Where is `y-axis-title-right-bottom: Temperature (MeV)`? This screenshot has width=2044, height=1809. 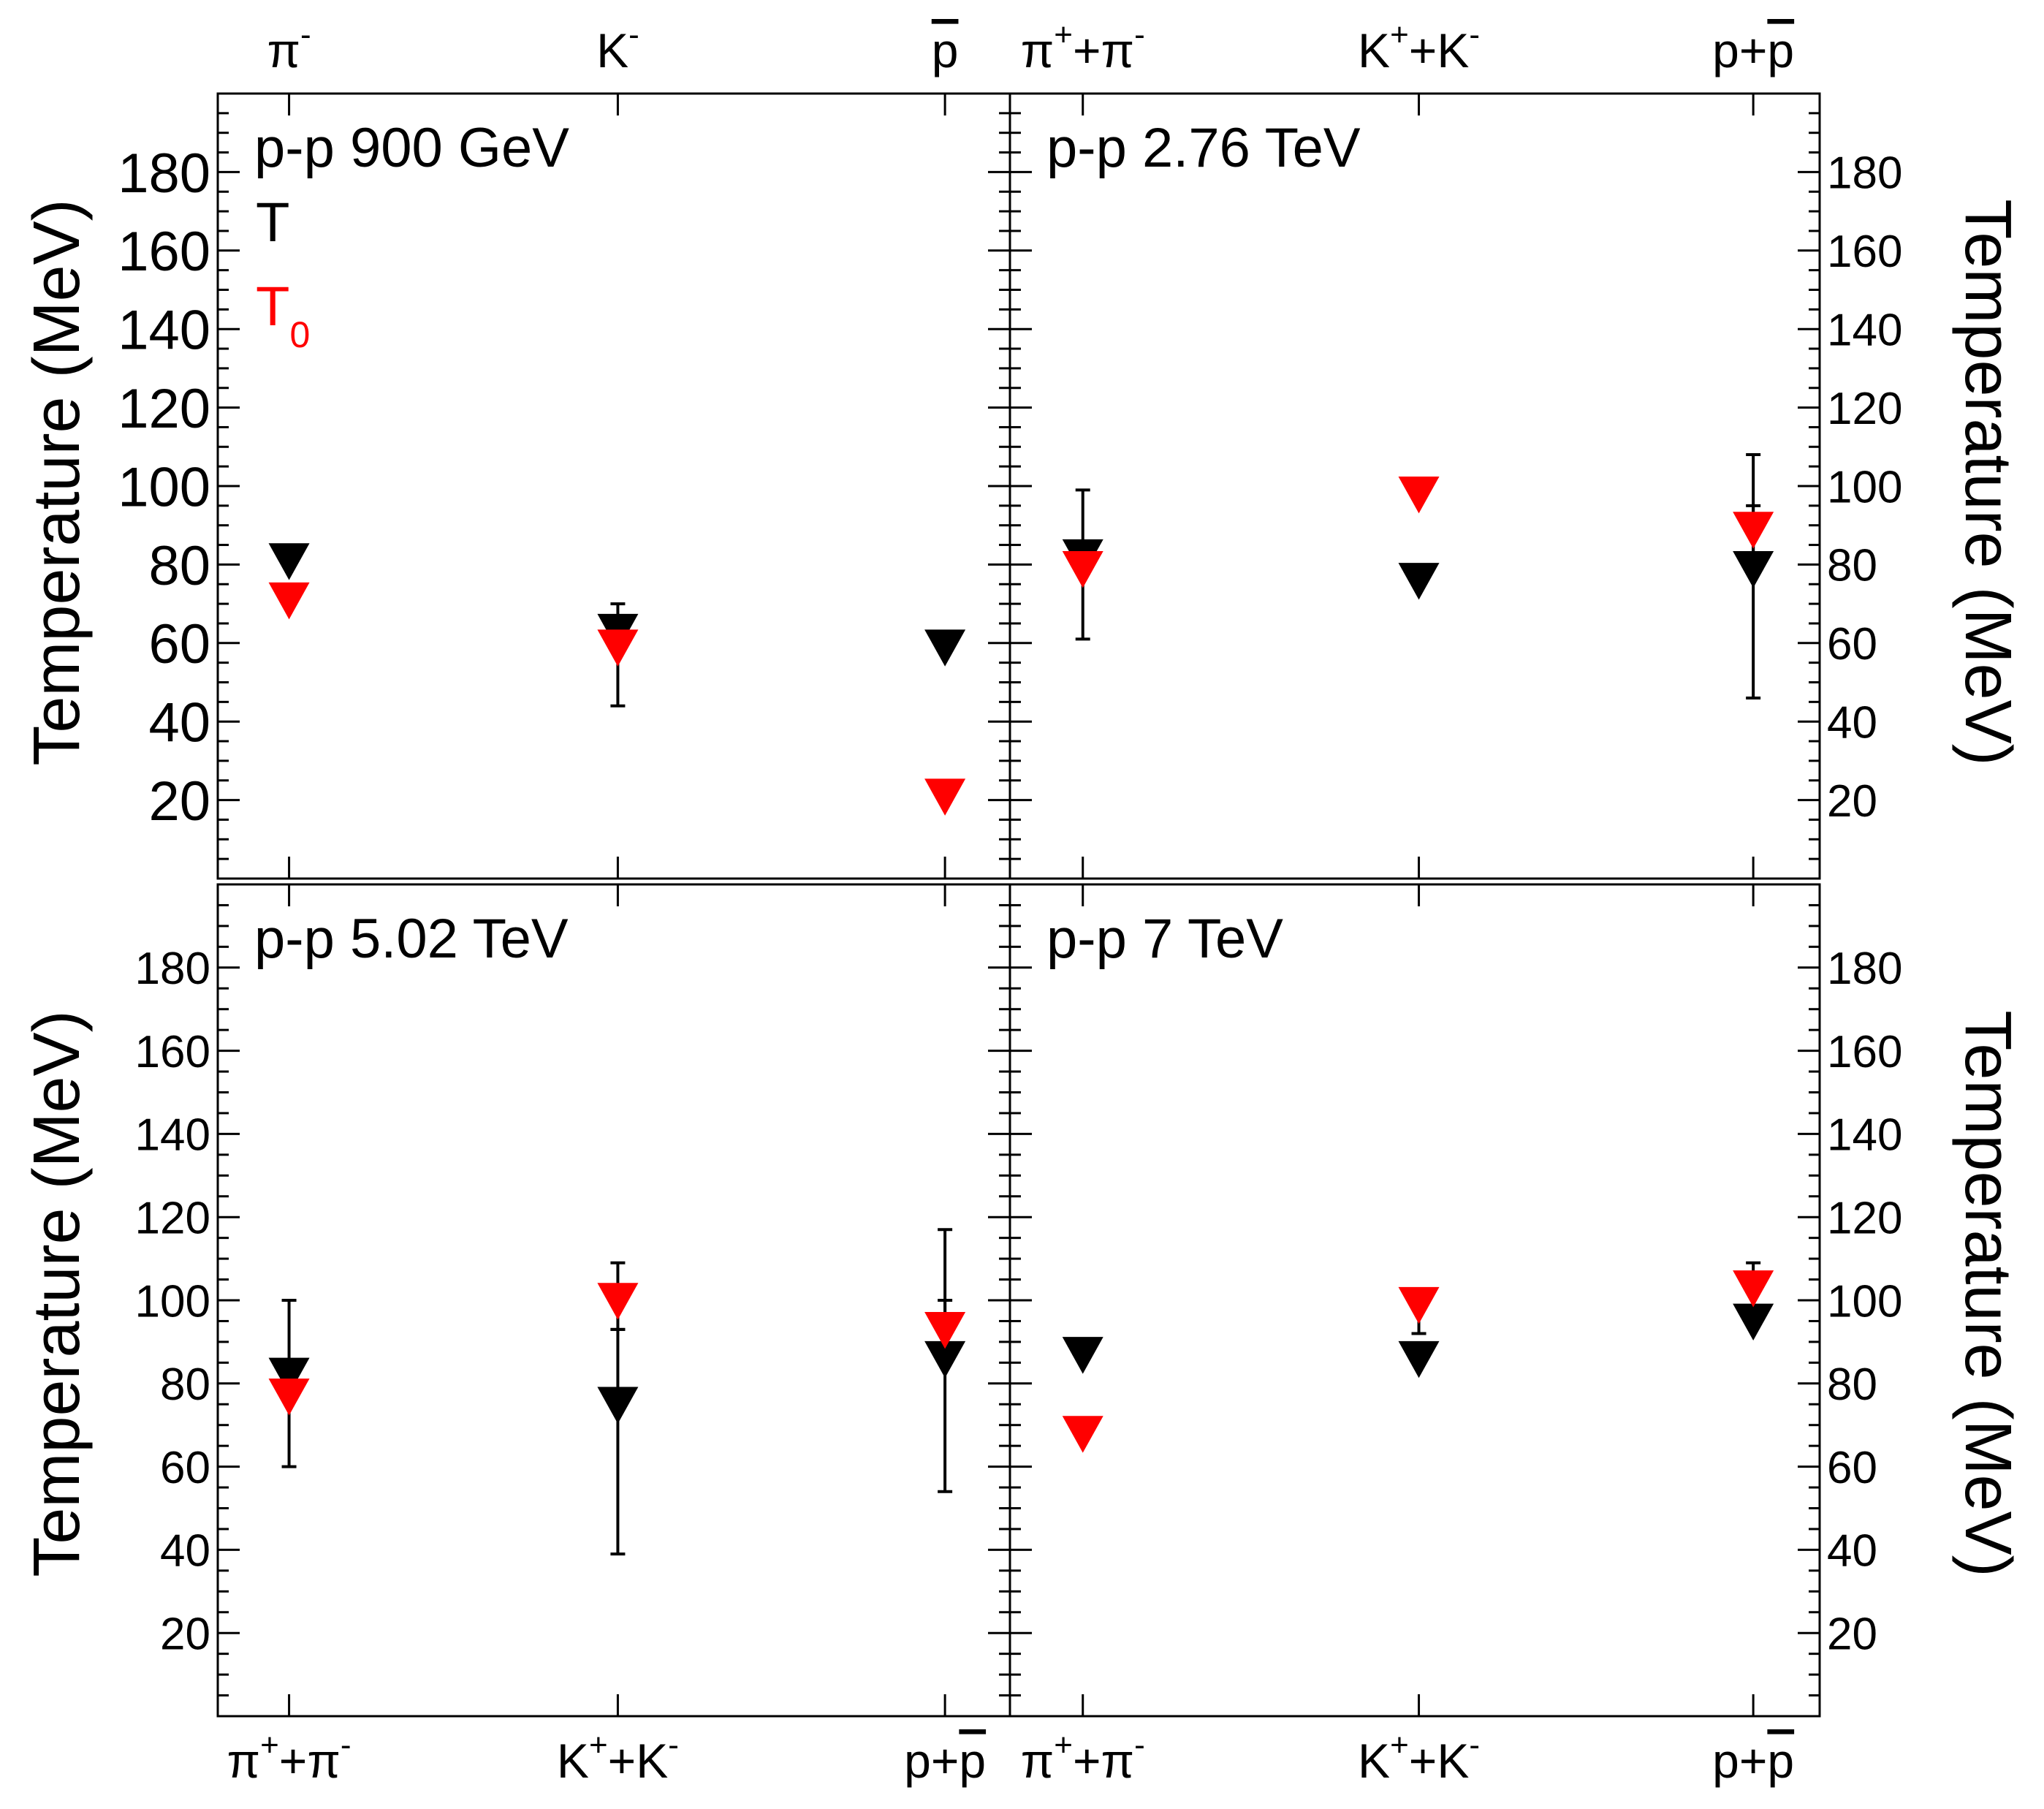 y-axis-title-right-bottom: Temperature (MeV) is located at coordinates (1987, 1294).